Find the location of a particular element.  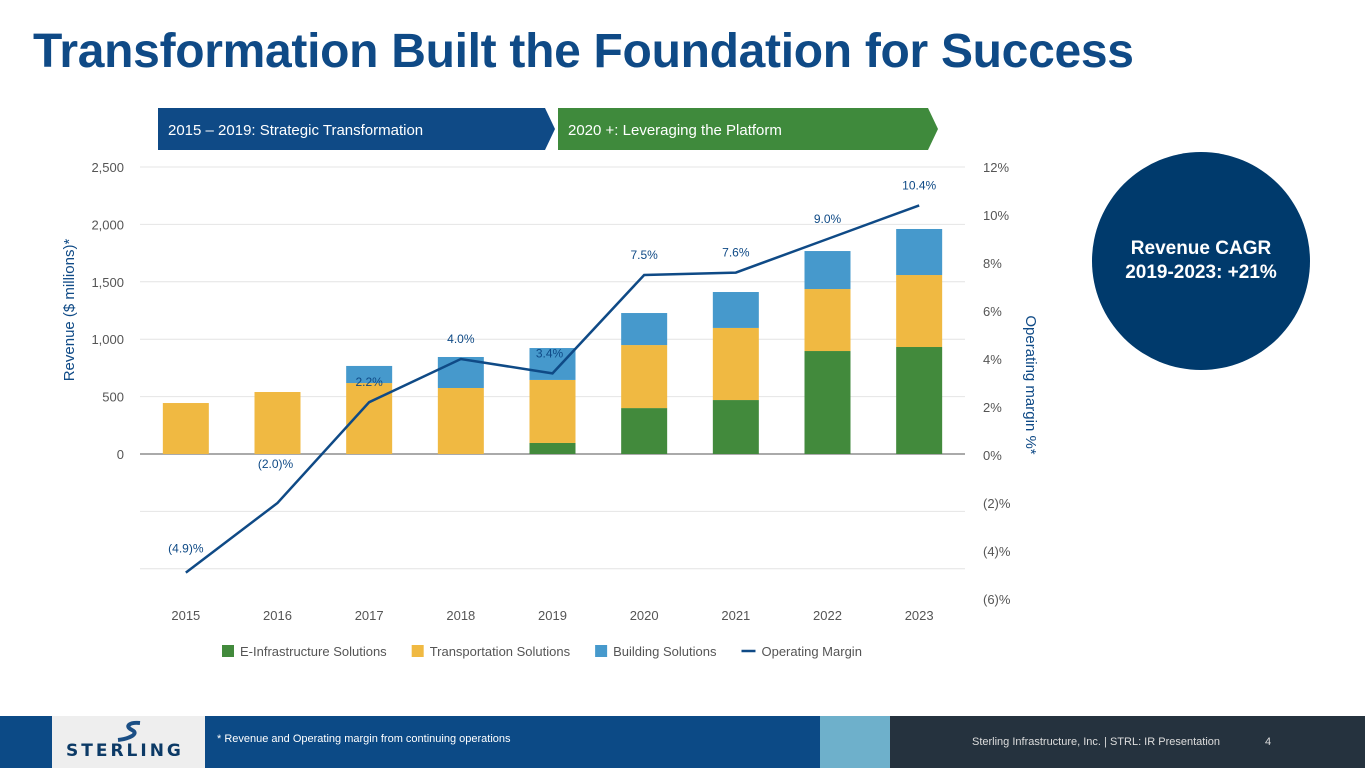

y-tick-label: 2,500 is located at coordinates (107, 167).